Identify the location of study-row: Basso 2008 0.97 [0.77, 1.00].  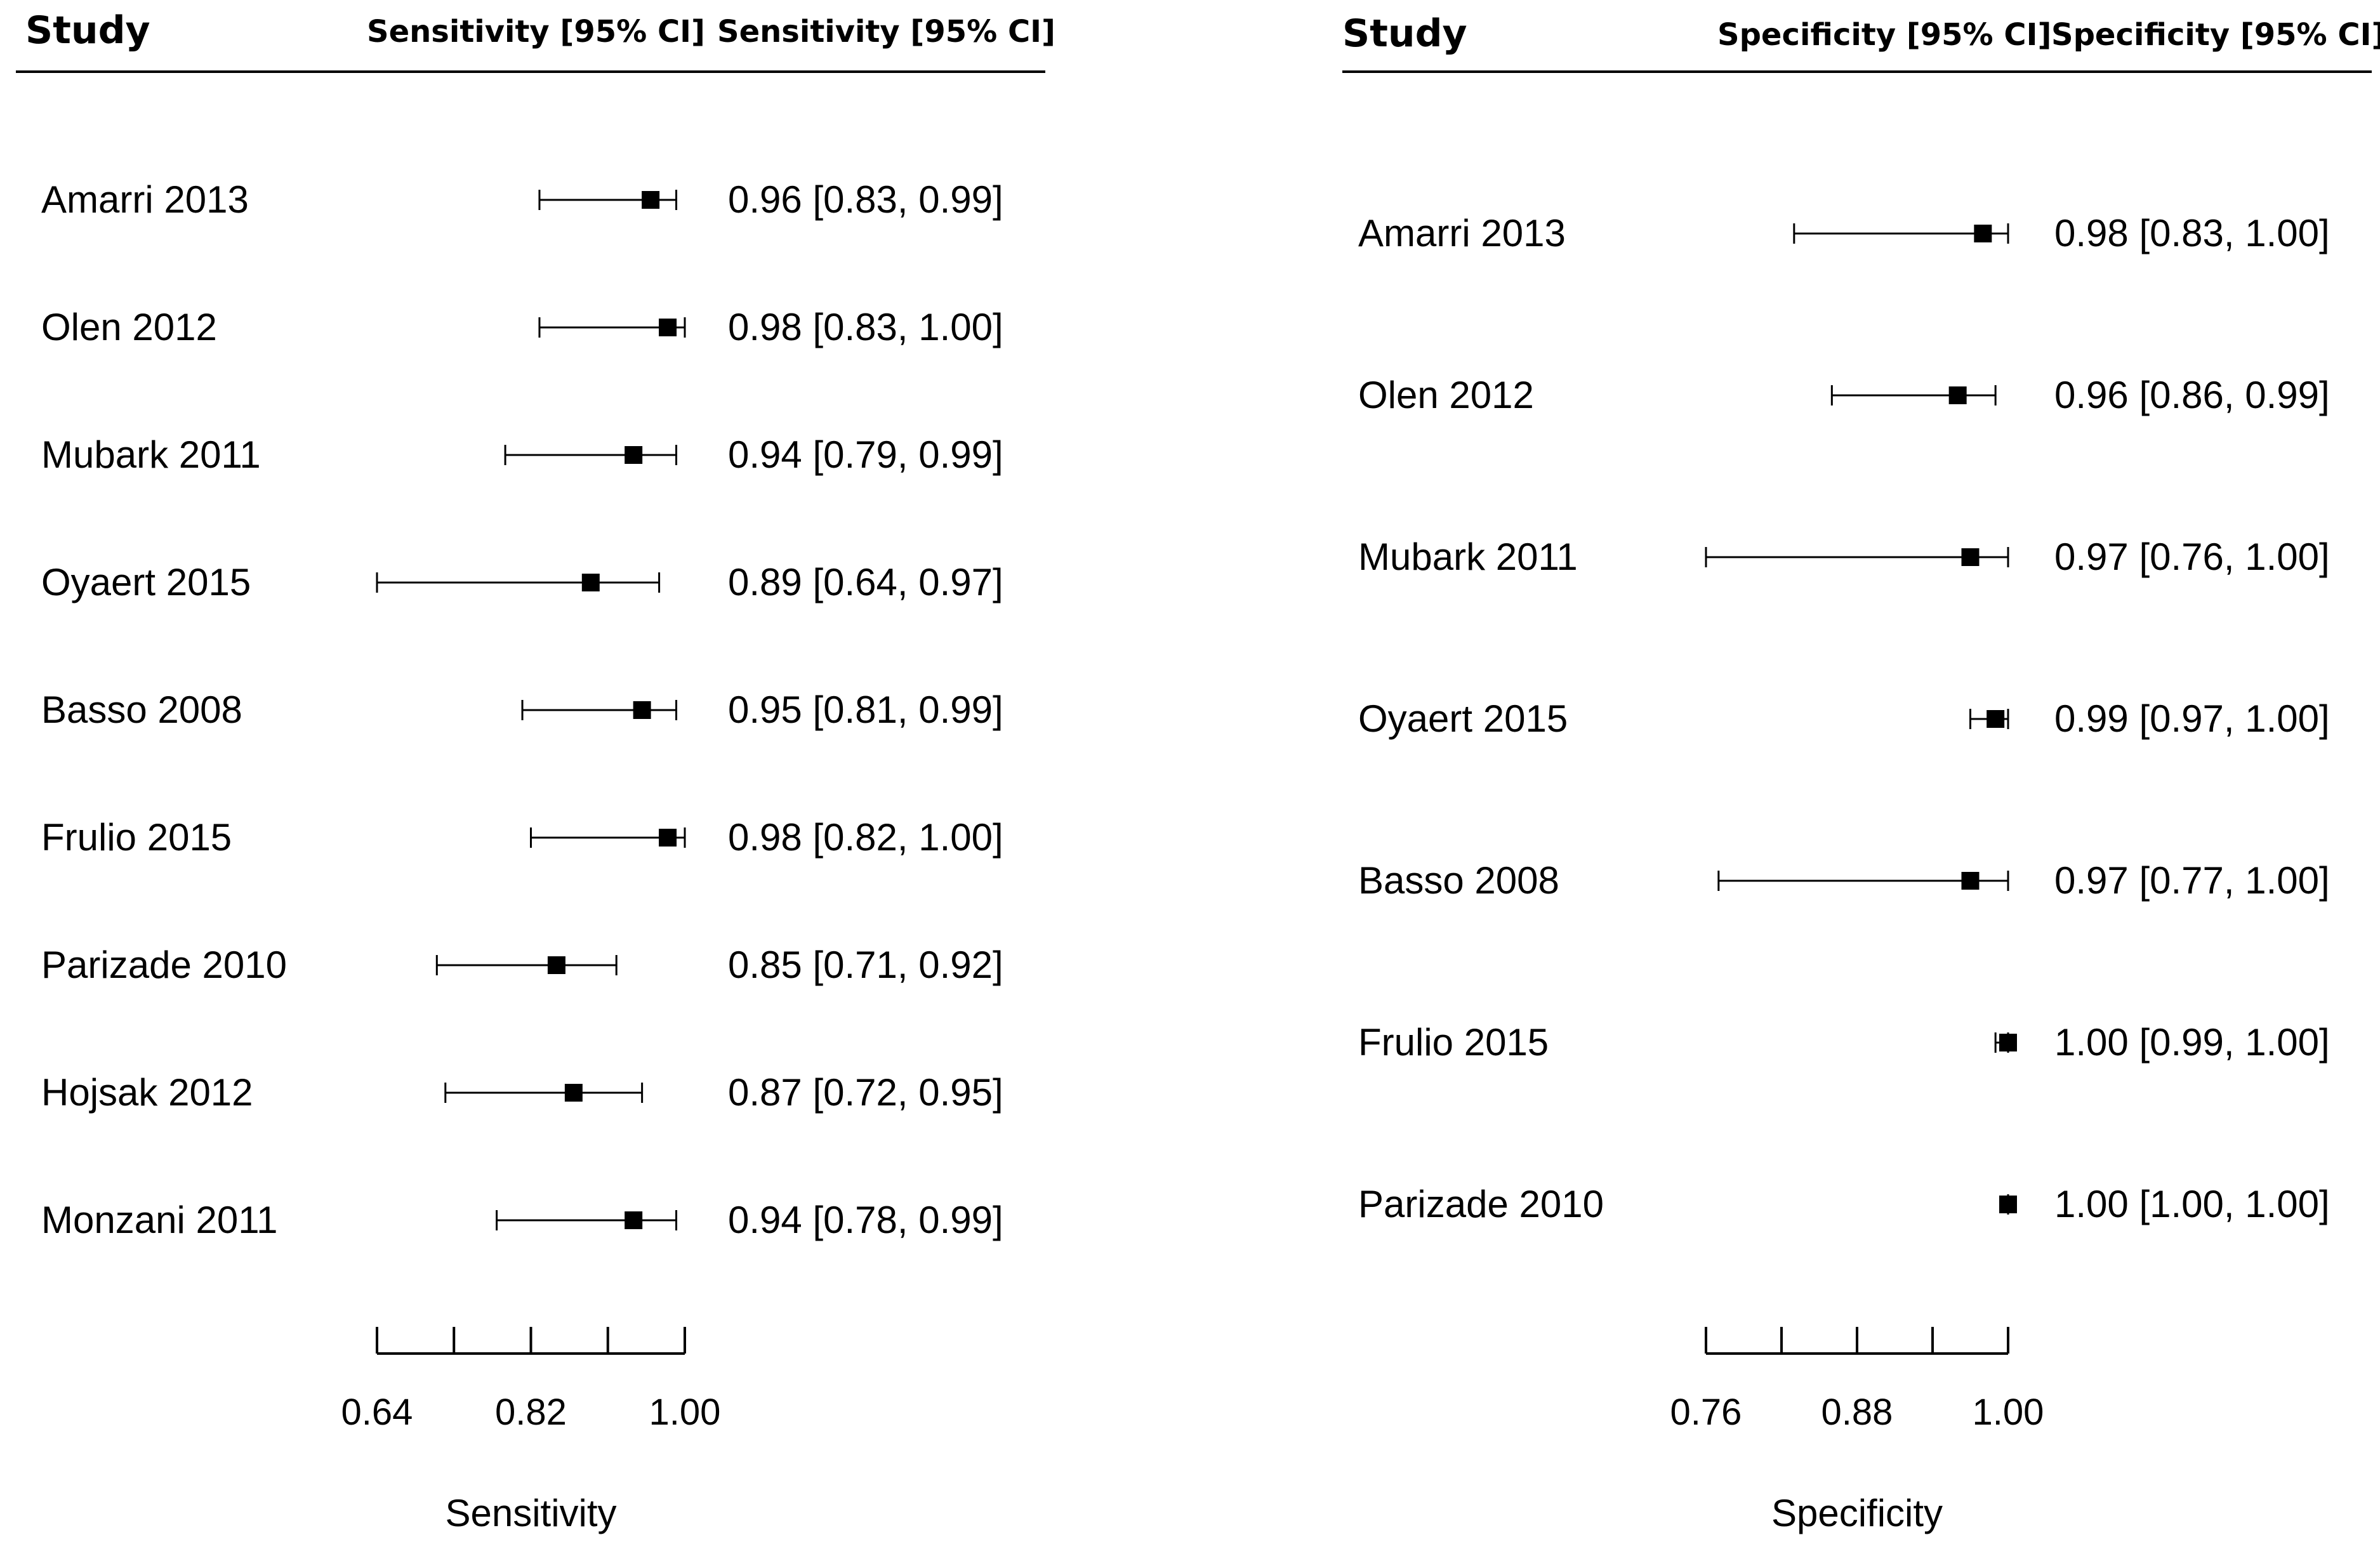
(1844, 880).